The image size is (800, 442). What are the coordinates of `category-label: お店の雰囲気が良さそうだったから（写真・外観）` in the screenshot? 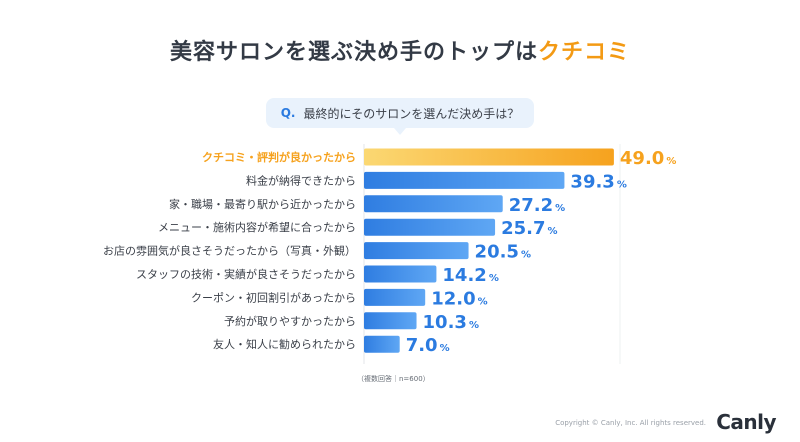 It's located at (229, 251).